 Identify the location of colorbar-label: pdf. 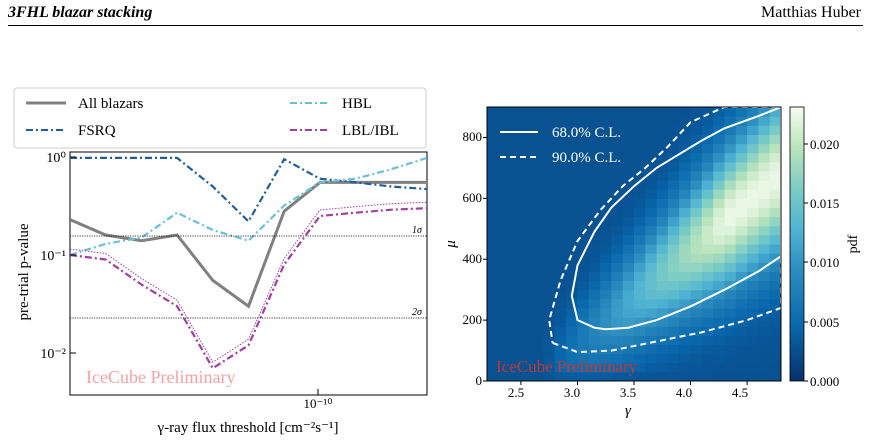
(853, 243).